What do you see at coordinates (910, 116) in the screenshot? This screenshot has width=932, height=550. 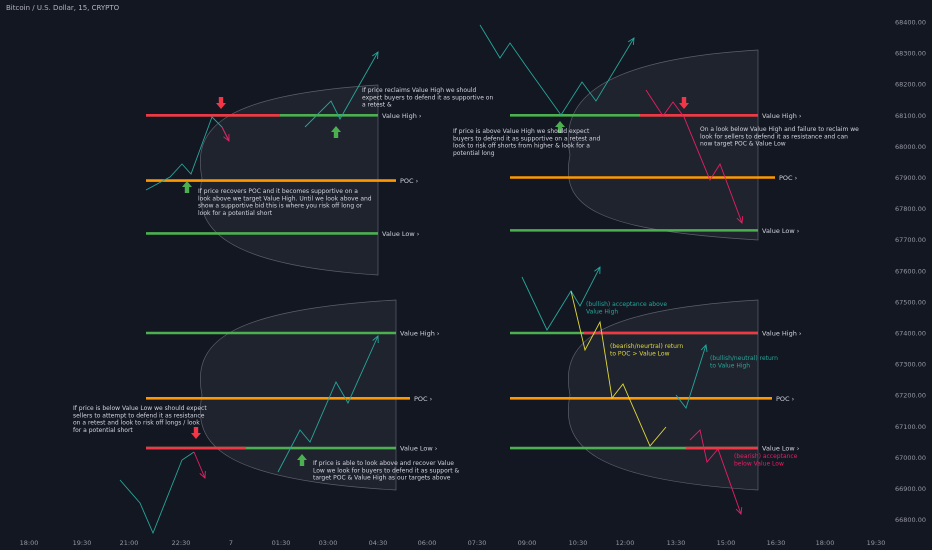 I see `y-tick-label: 68100.00` at bounding box center [910, 116].